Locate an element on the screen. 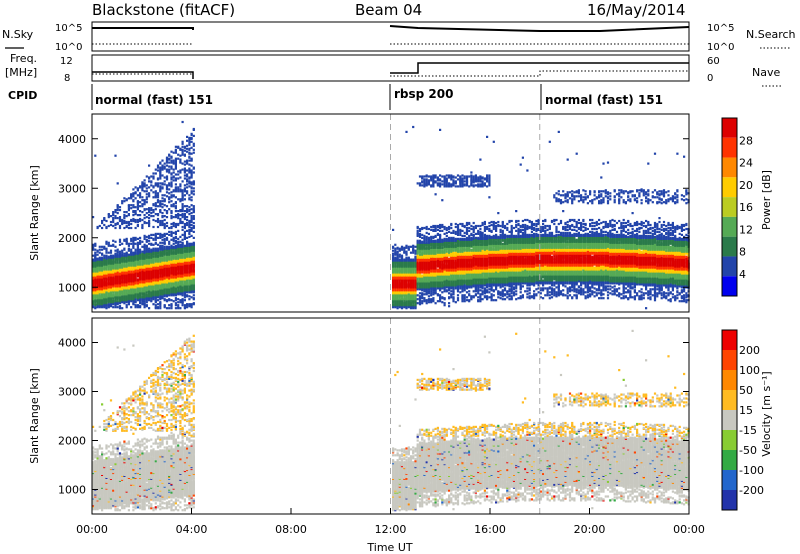  noise-right-tick-top: 10^5 is located at coordinates (720, 28).